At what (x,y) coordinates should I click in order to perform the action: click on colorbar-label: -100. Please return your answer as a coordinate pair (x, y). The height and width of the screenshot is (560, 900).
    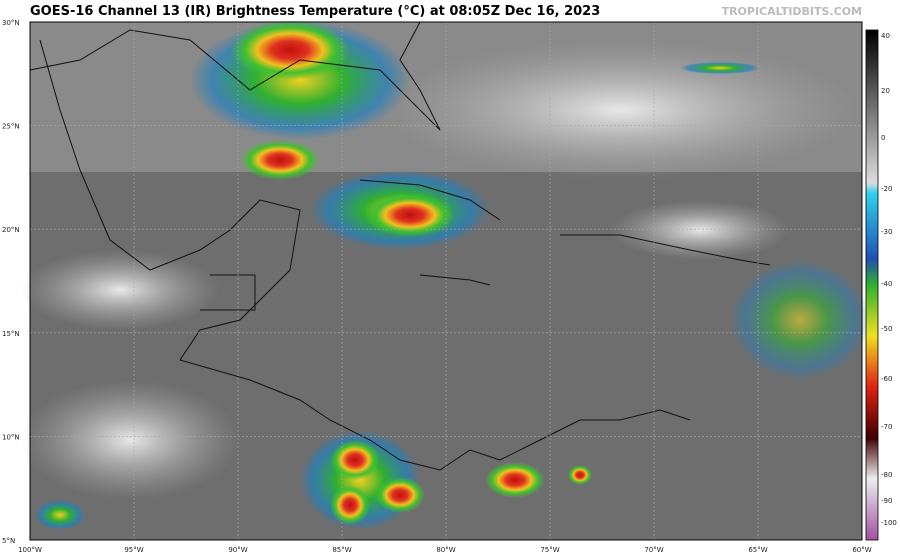
    Looking at the image, I should click on (889, 523).